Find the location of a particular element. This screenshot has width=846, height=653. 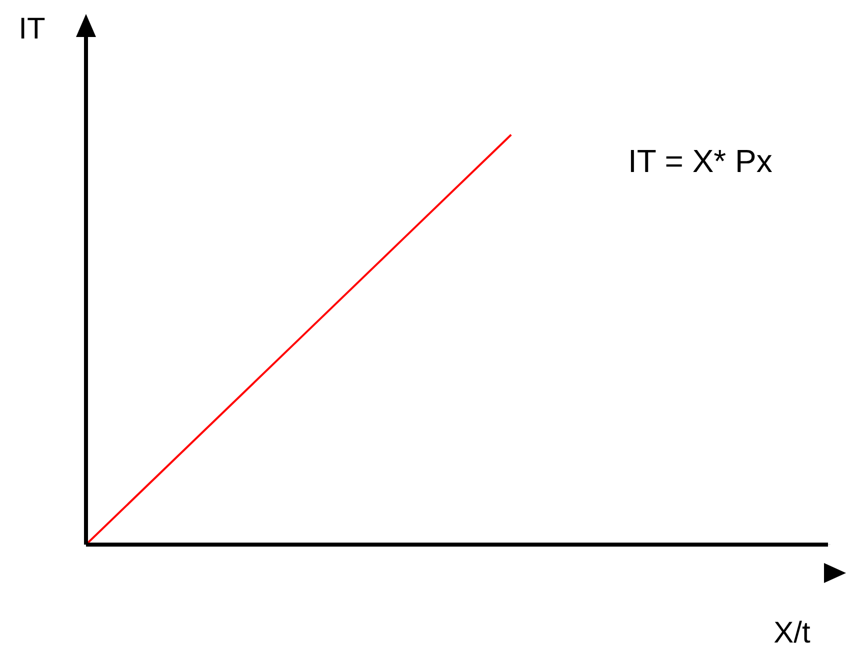

x-axis-title: X/t is located at coordinates (792, 633).